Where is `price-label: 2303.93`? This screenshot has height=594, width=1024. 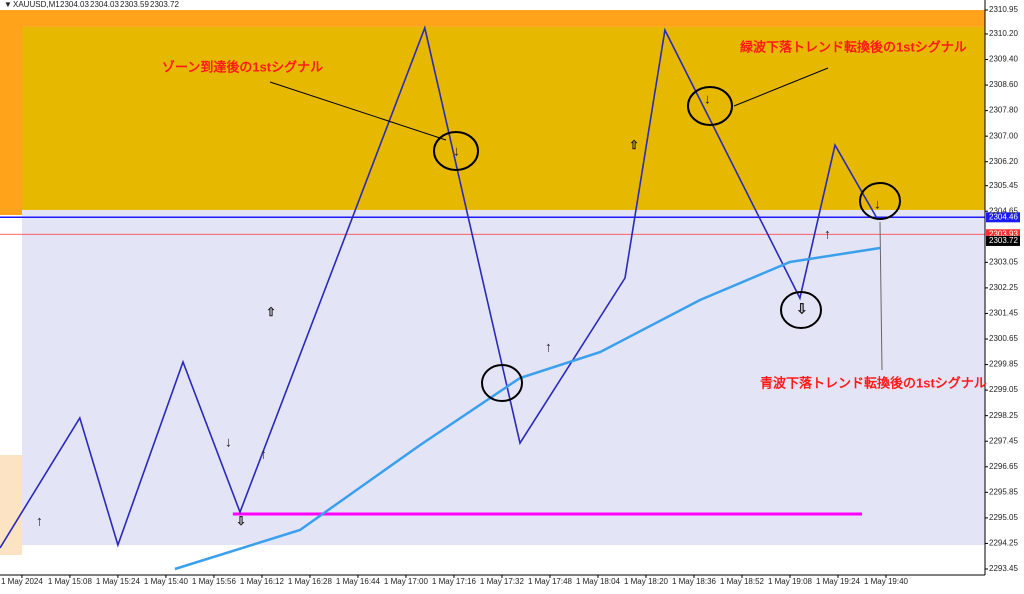
price-label: 2303.93 is located at coordinates (1003, 233).